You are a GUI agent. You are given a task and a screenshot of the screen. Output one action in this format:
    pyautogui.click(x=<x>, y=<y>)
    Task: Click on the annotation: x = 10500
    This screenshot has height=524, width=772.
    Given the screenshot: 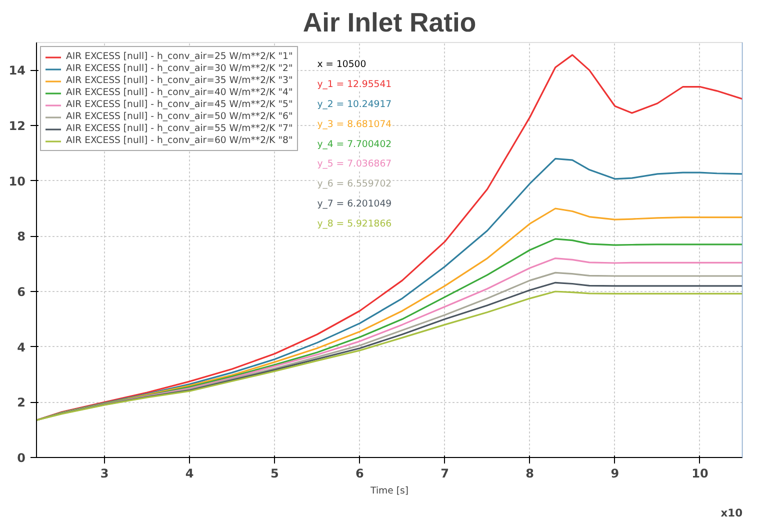 What is the action you would take?
    pyautogui.click(x=341, y=64)
    